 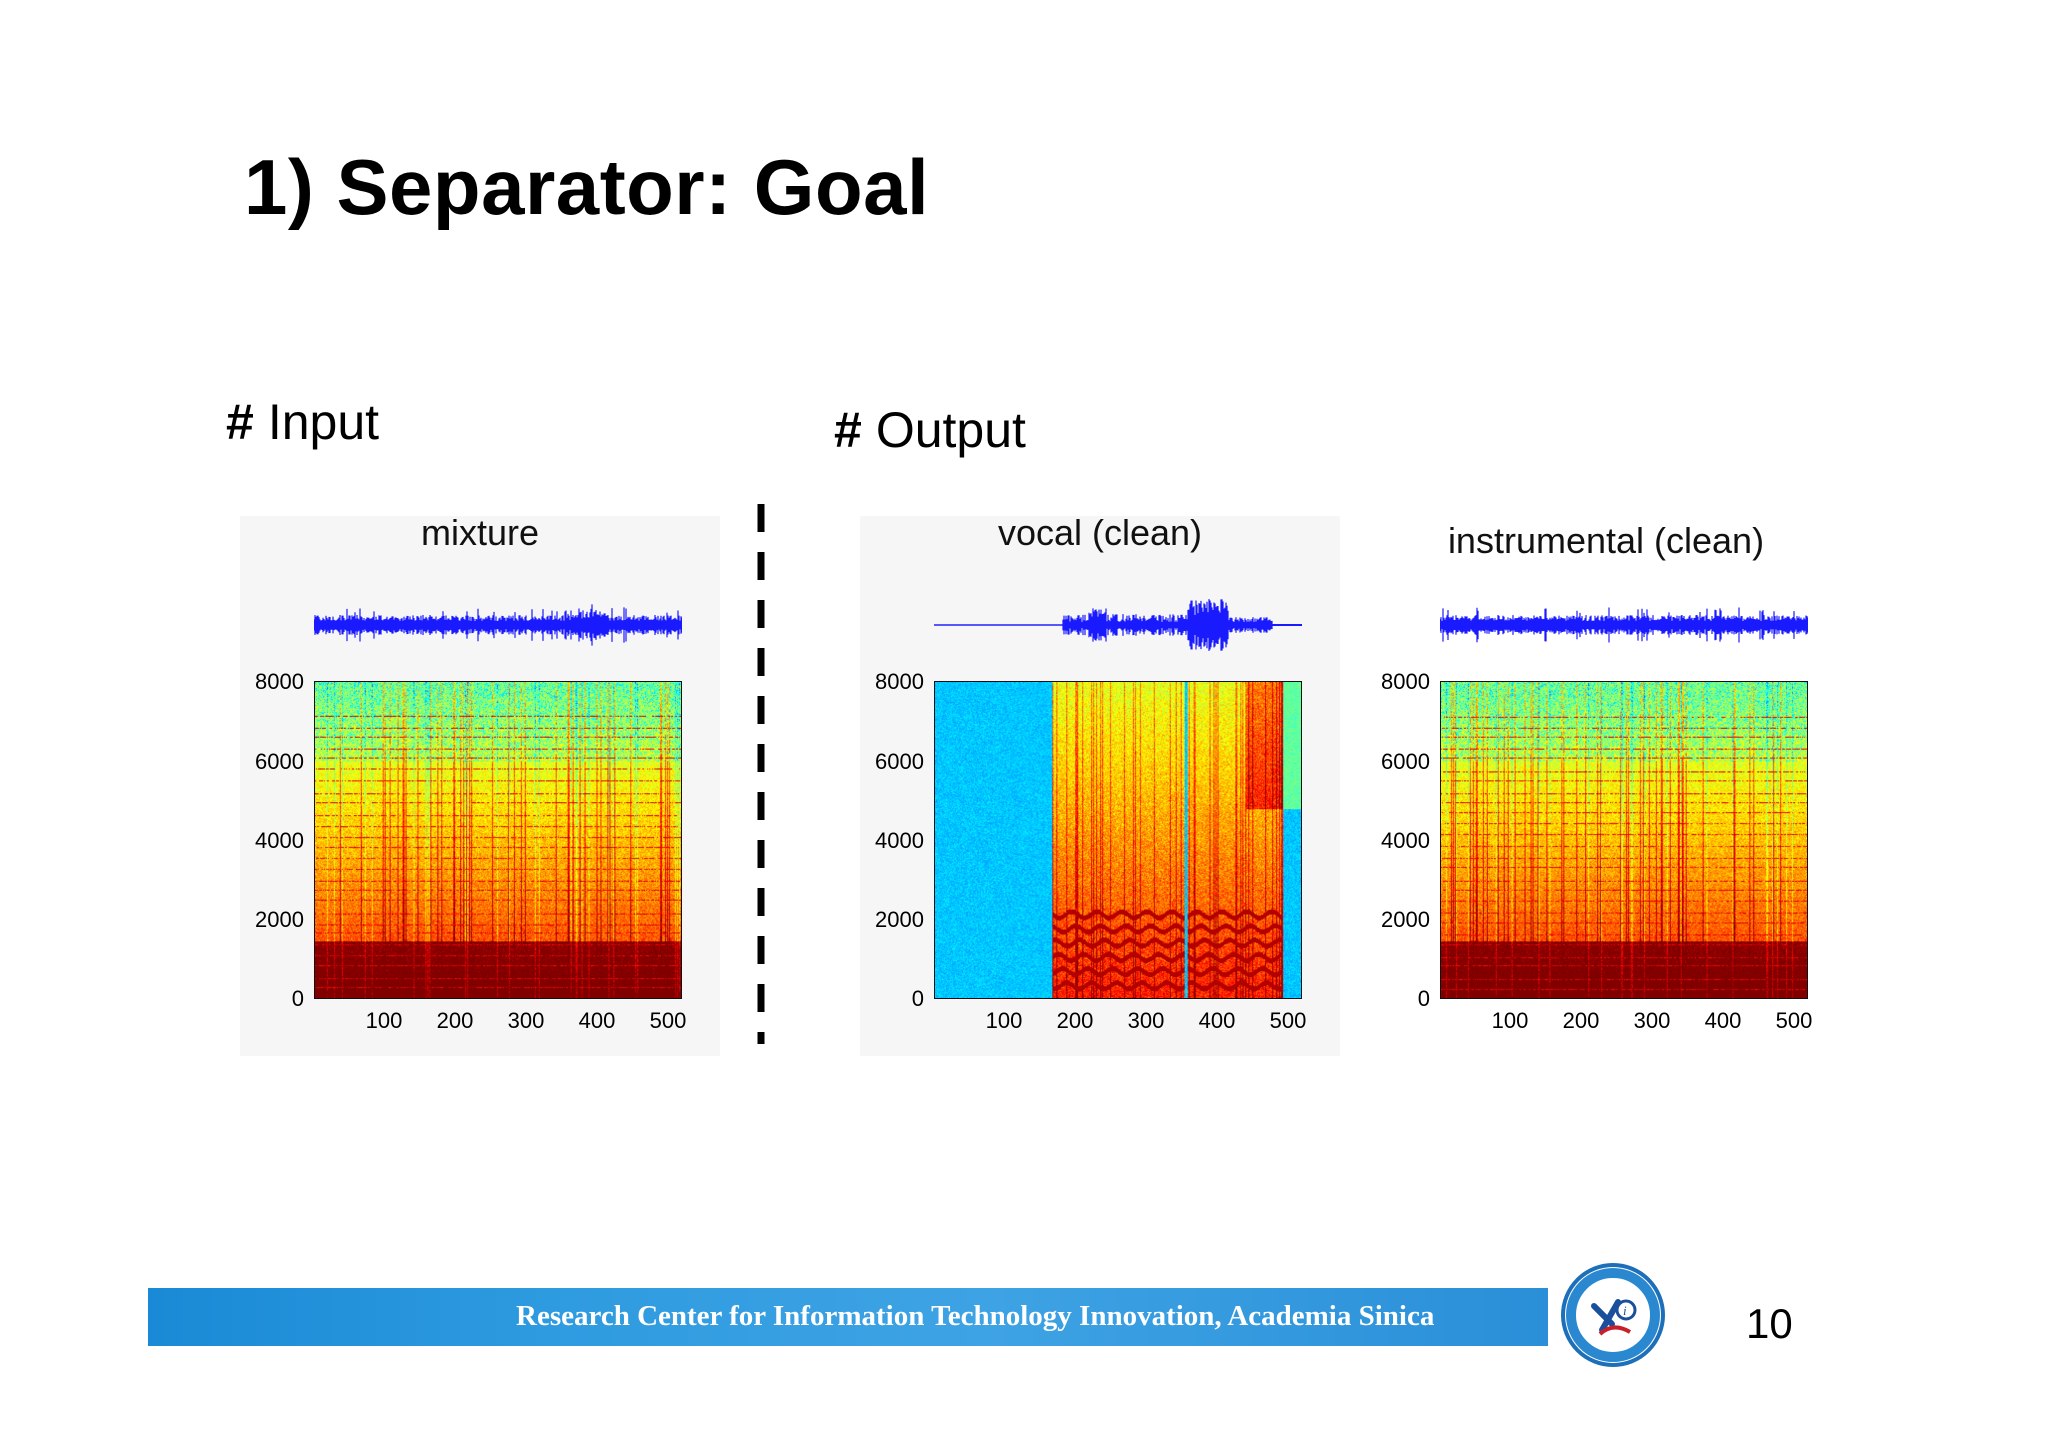 I want to click on citi-logo-icon: i, so click(x=1613, y=1315).